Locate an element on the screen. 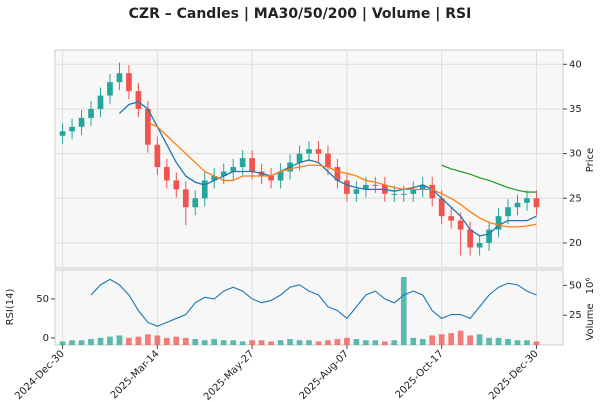  rsi-label: RSI(14) is located at coordinates (10, 307).